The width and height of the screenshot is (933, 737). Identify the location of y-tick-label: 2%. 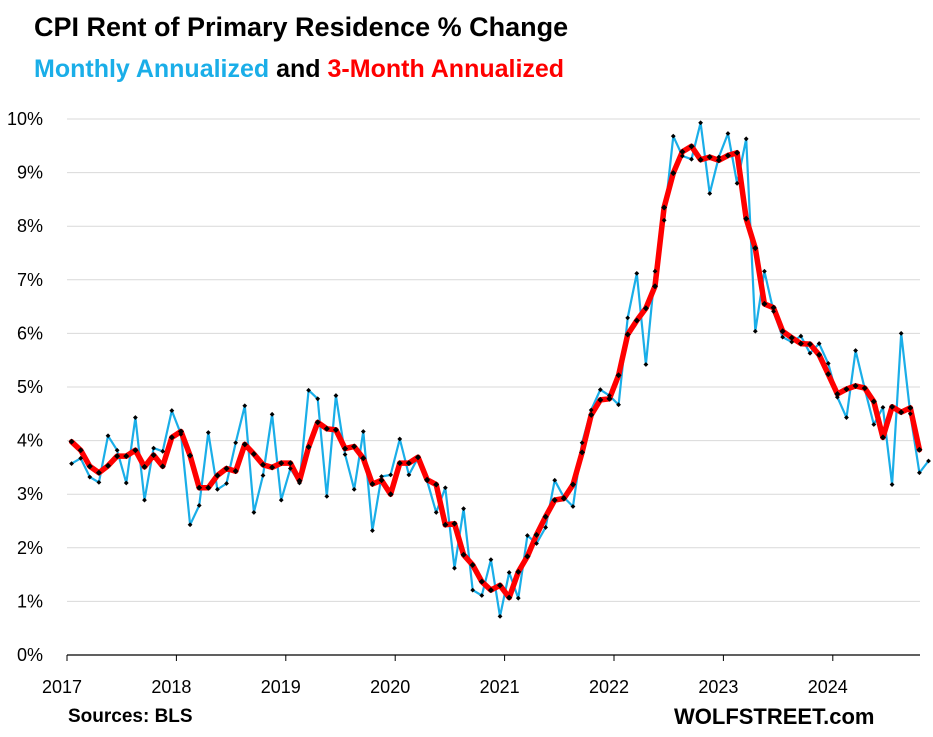
(30, 548).